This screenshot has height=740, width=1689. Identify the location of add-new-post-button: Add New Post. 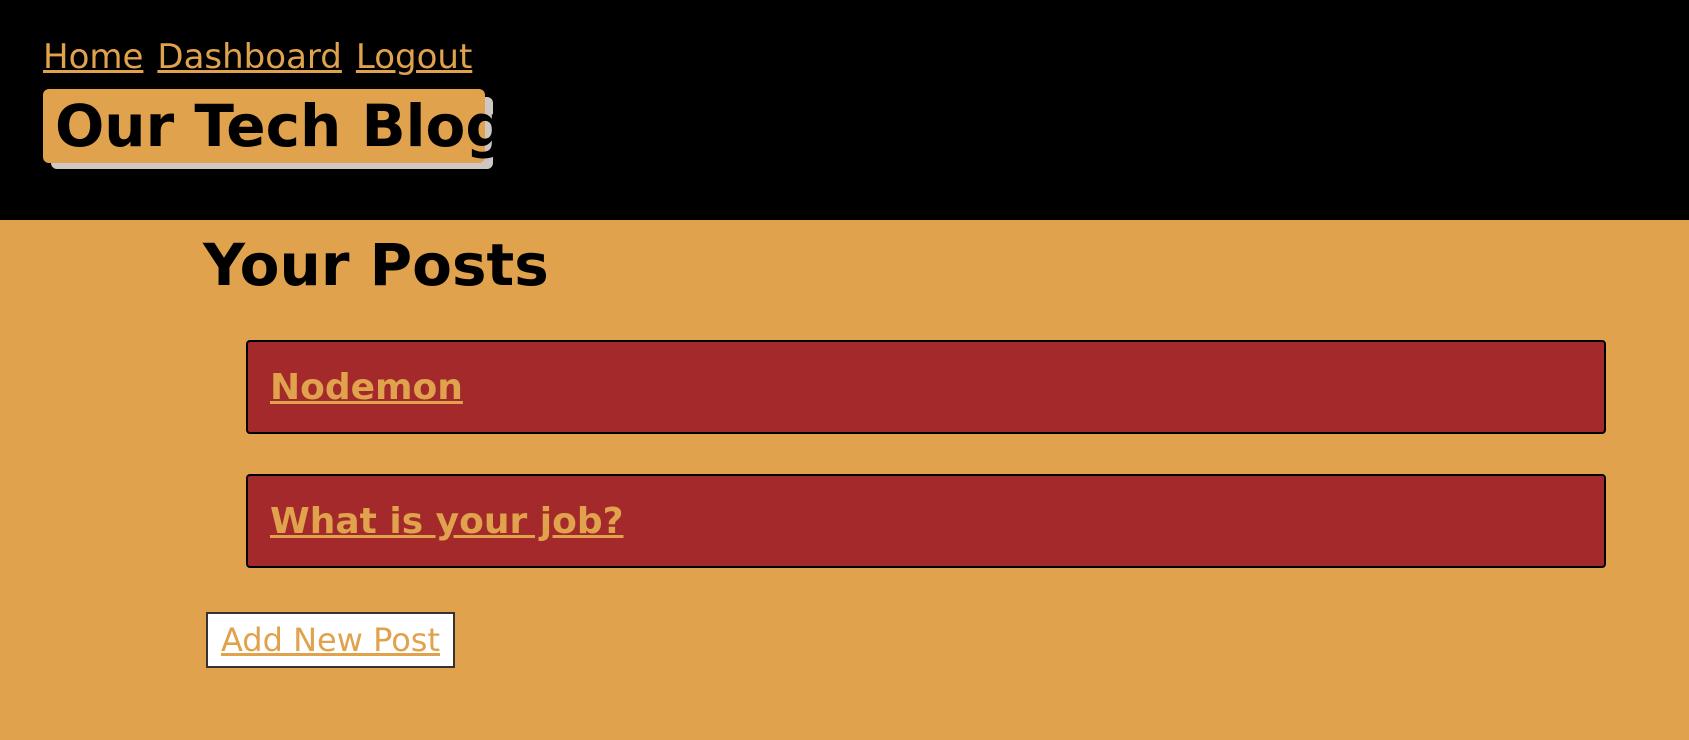
(330, 640).